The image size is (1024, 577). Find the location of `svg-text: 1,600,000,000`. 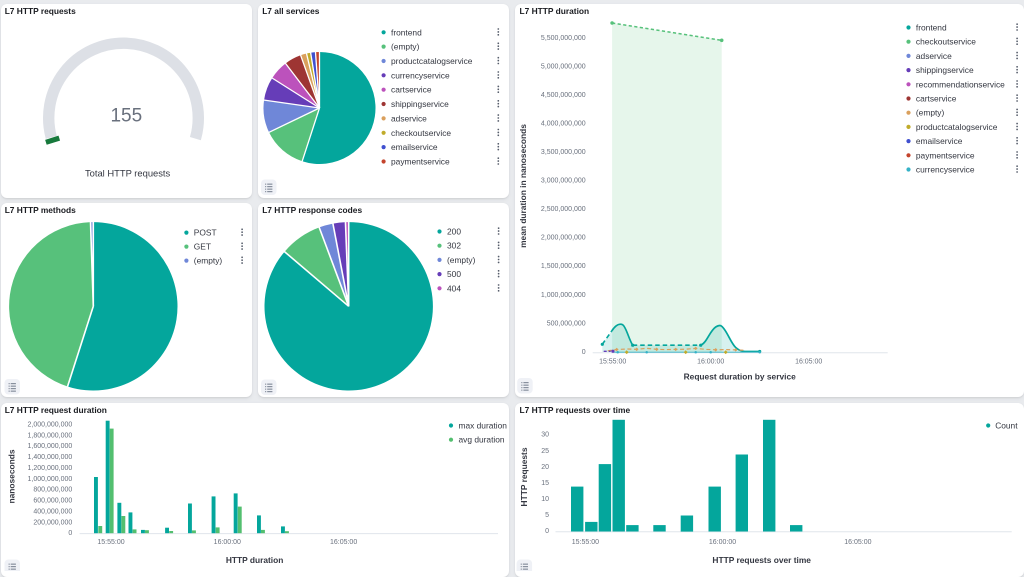

svg-text: 1,600,000,000 is located at coordinates (49, 446).